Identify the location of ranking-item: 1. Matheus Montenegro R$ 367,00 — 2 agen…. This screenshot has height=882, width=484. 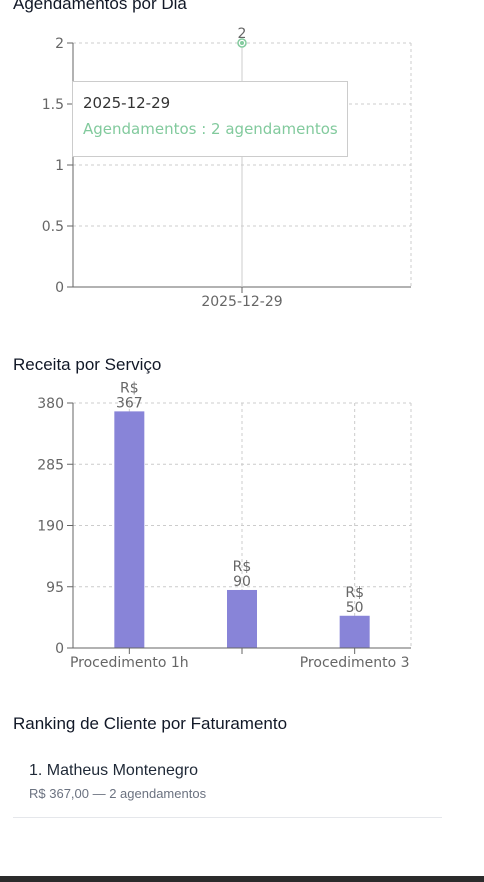
(227, 783).